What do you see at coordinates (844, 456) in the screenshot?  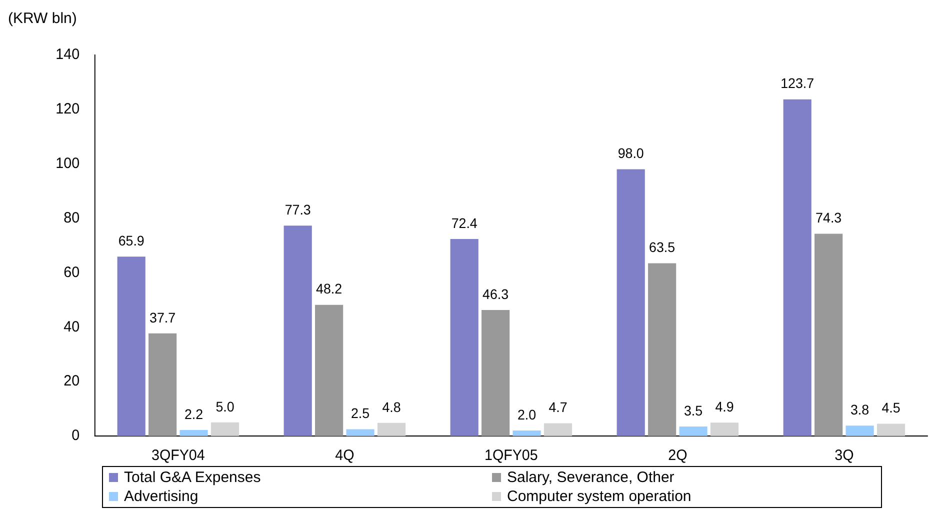 I see `x-tick-label: 3Q` at bounding box center [844, 456].